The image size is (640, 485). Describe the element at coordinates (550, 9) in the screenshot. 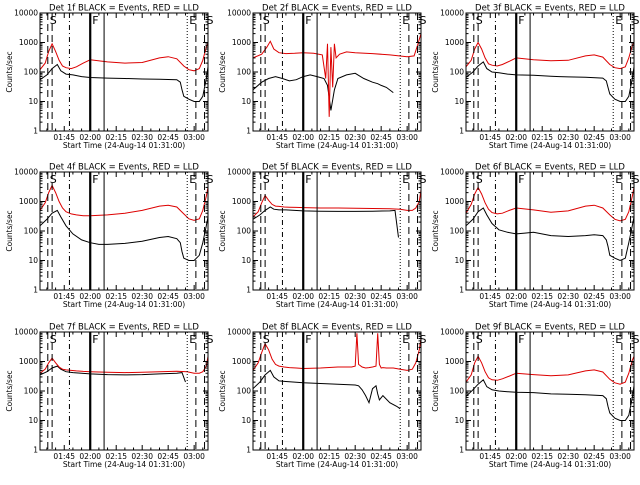

I see `panel-title: Det 3f BLACK = Events, RED = LLD` at that location.